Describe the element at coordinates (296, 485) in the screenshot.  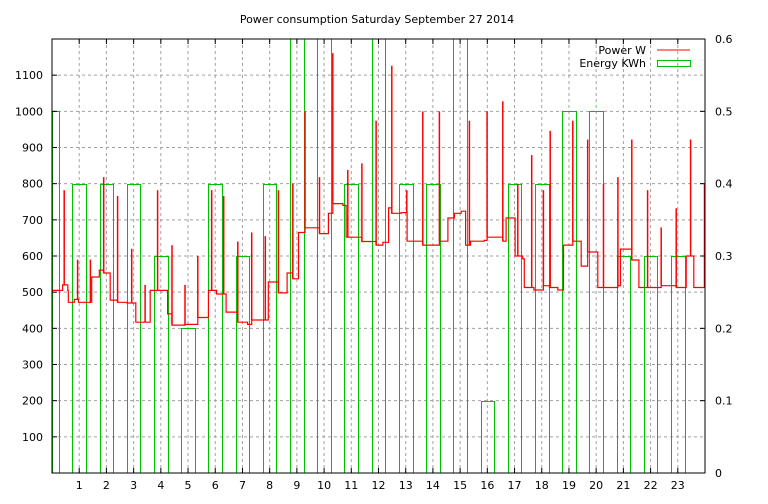
I see `x-tick-label: 9` at that location.